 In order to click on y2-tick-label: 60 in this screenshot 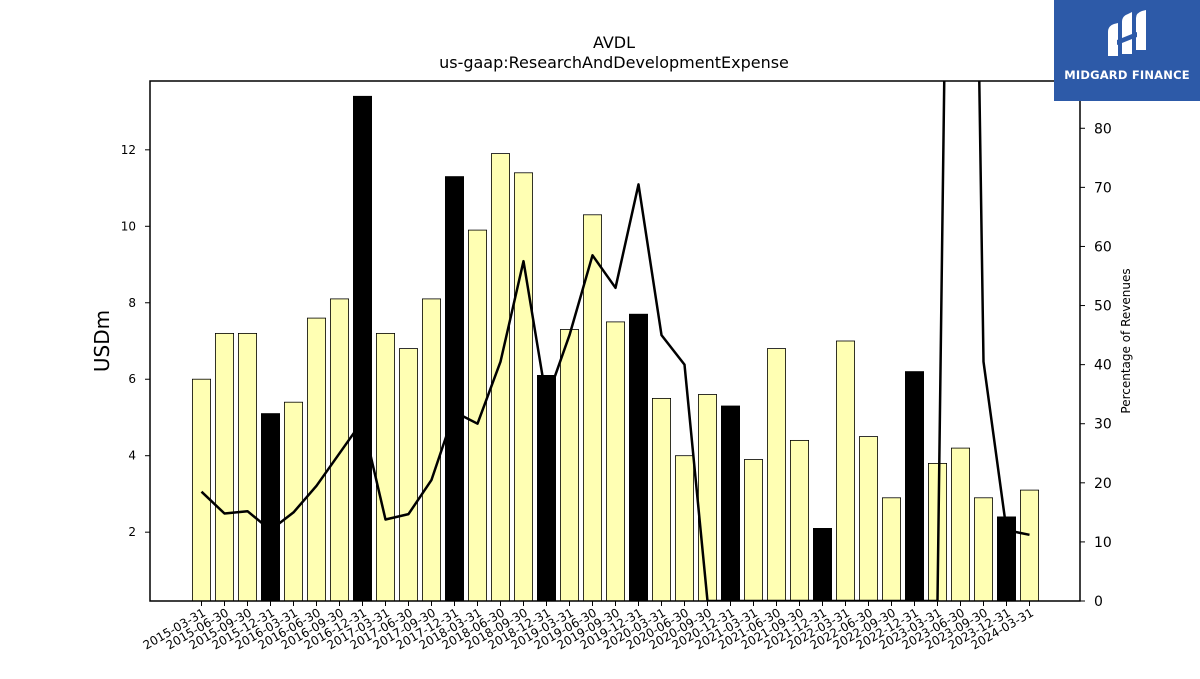, I will do `click(1103, 247)`.